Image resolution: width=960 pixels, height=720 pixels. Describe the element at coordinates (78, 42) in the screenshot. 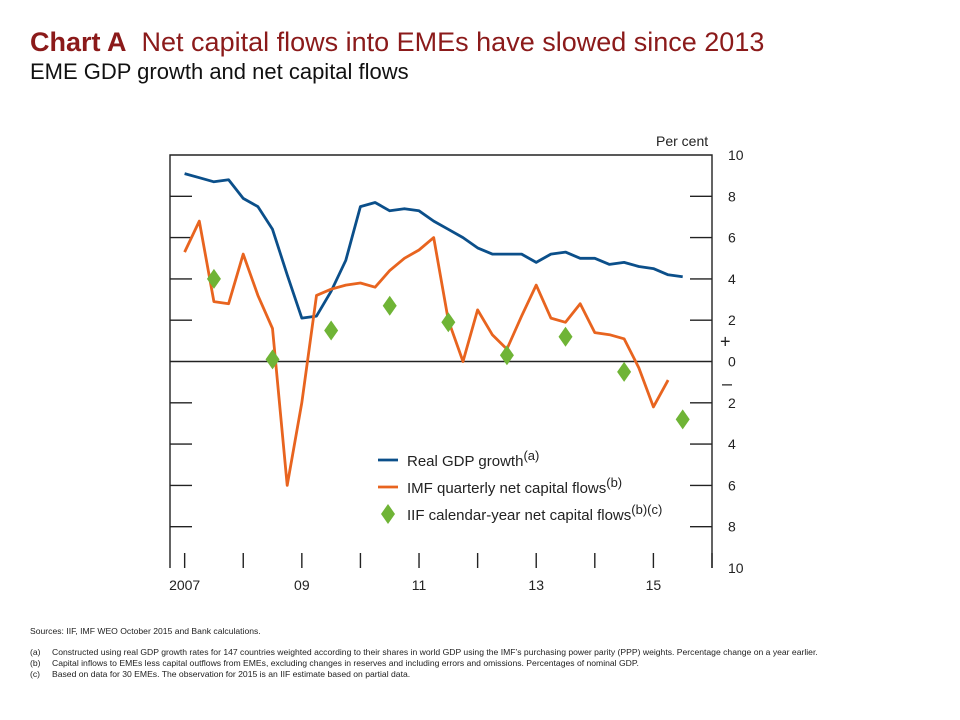

I see `chart-label: Chart A` at that location.